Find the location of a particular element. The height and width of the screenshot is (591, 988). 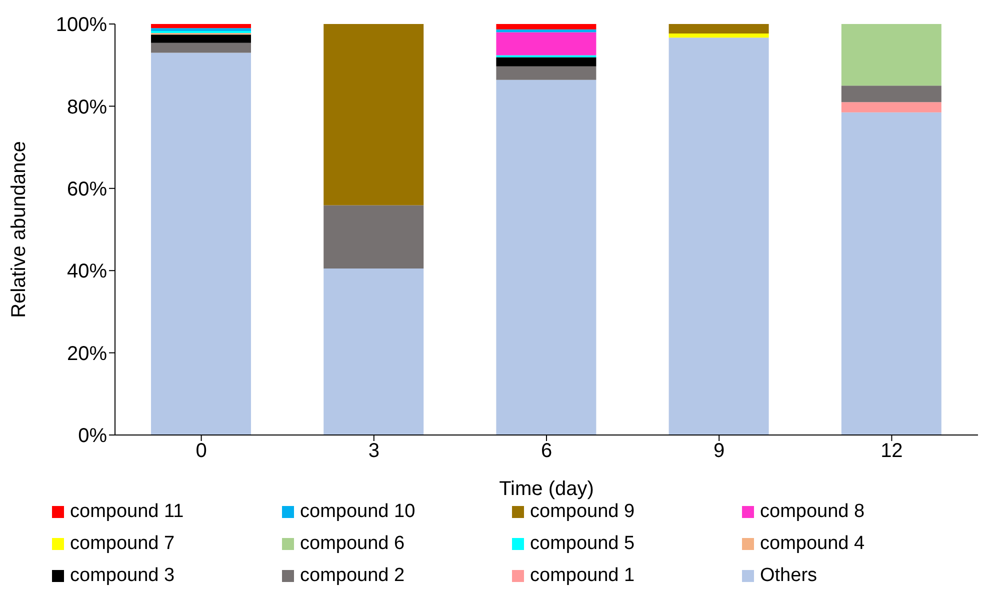

y-tick-label: 60% is located at coordinates (87, 189).